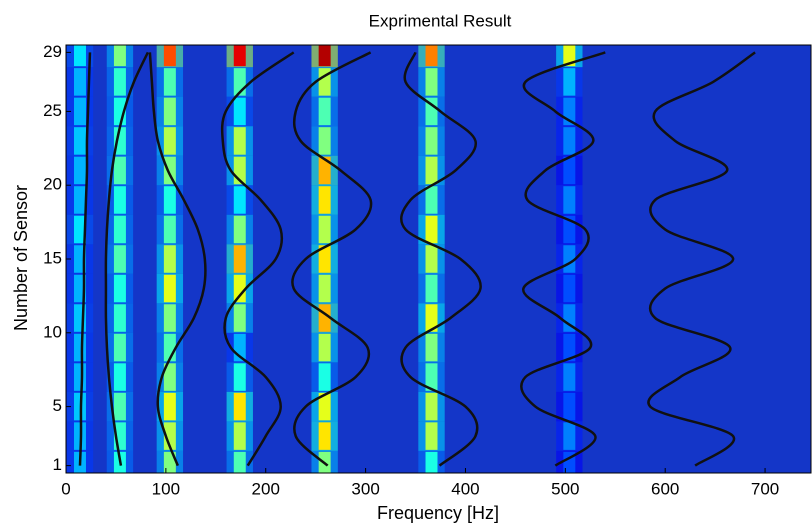 The image size is (812, 529). Describe the element at coordinates (21, 258) in the screenshot. I see `y-axis-label: Number of Sensor` at that location.